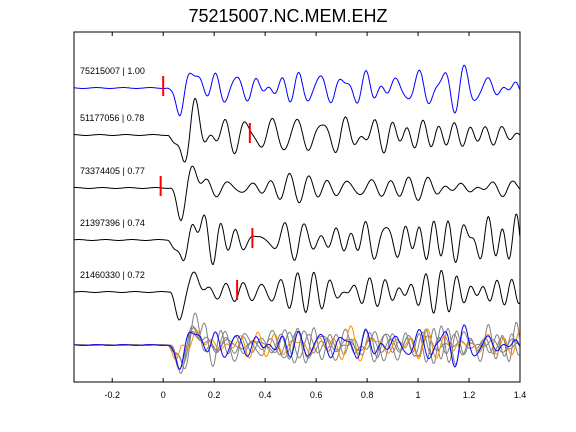  I want to click on stack-trace-reference, so click(297, 347).